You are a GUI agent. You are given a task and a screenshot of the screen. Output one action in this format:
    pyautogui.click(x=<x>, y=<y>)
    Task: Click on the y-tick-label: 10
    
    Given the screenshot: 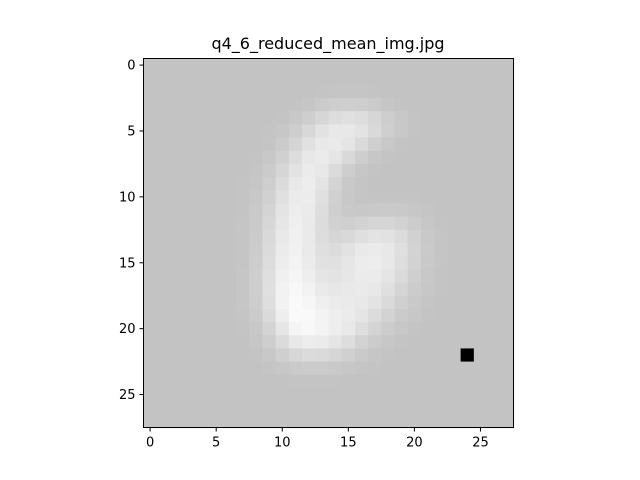 What is the action you would take?
    pyautogui.click(x=127, y=197)
    